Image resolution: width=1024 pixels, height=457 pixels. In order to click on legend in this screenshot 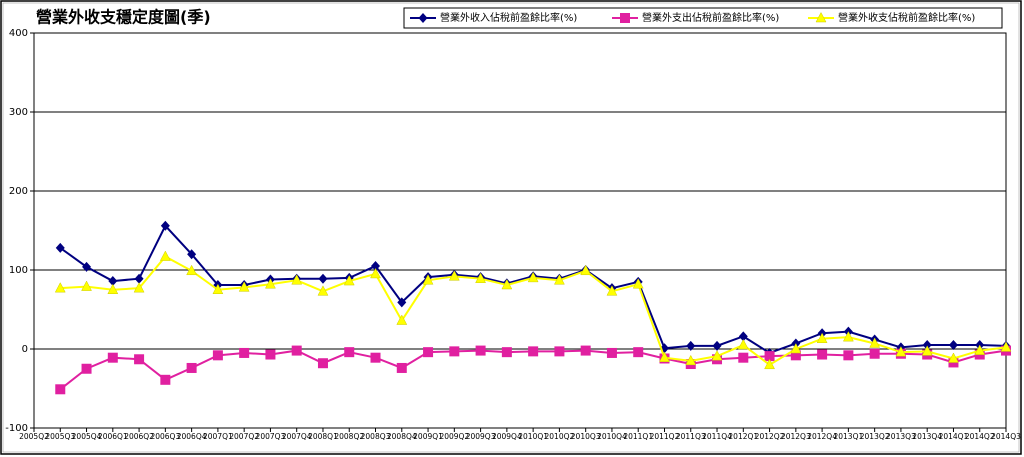, I will do `click(703, 18)`.